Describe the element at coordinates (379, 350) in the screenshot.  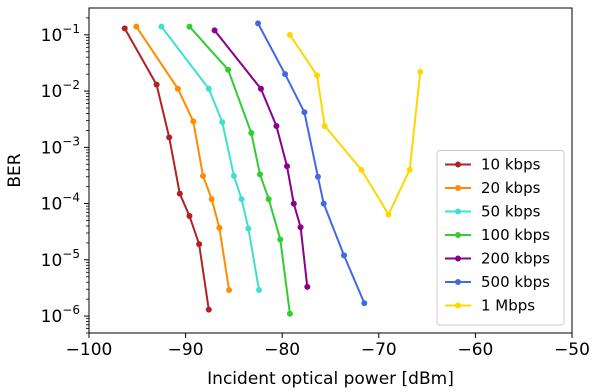
I see `x-tick-label: −70` at that location.